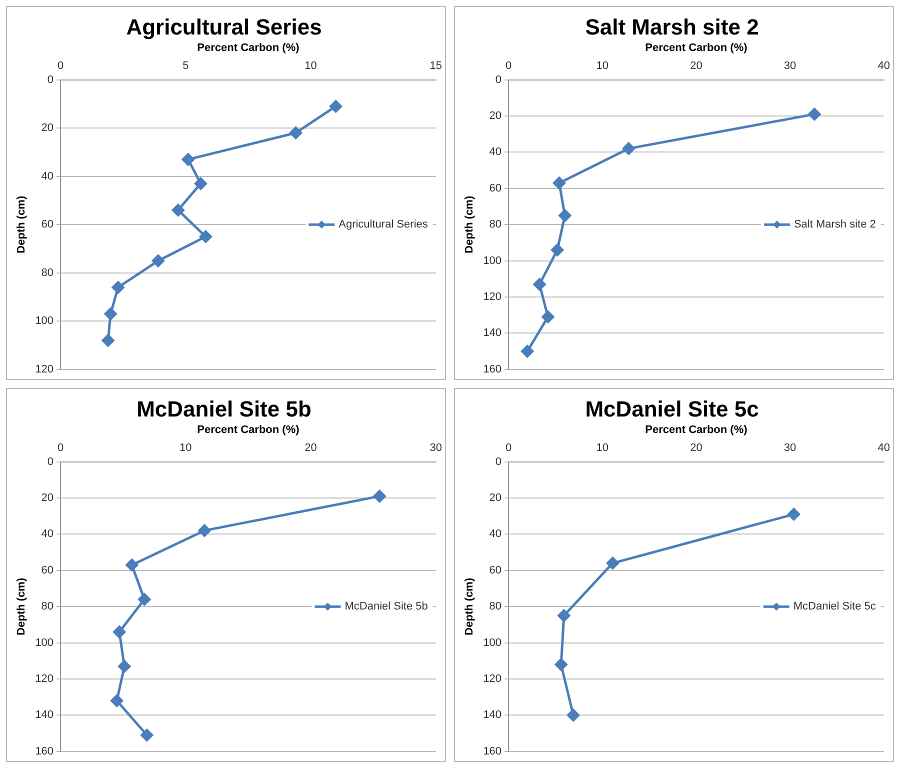  Describe the element at coordinates (672, 409) in the screenshot. I see `chart-title: McDaniel Site 5c` at that location.